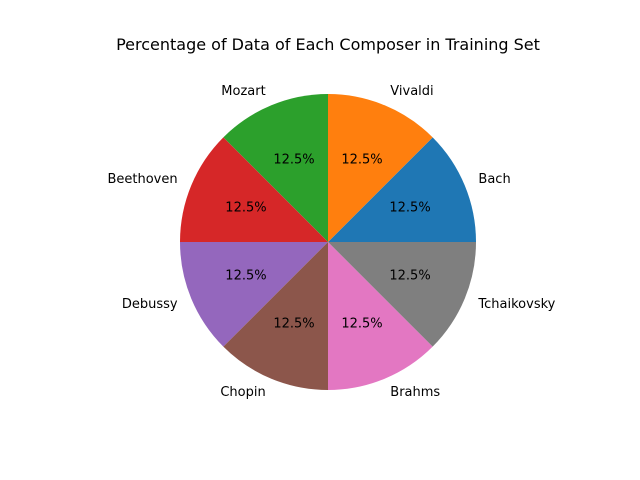 This screenshot has width=640, height=480. I want to click on slice-label-mozart: Mozart, so click(243, 91).